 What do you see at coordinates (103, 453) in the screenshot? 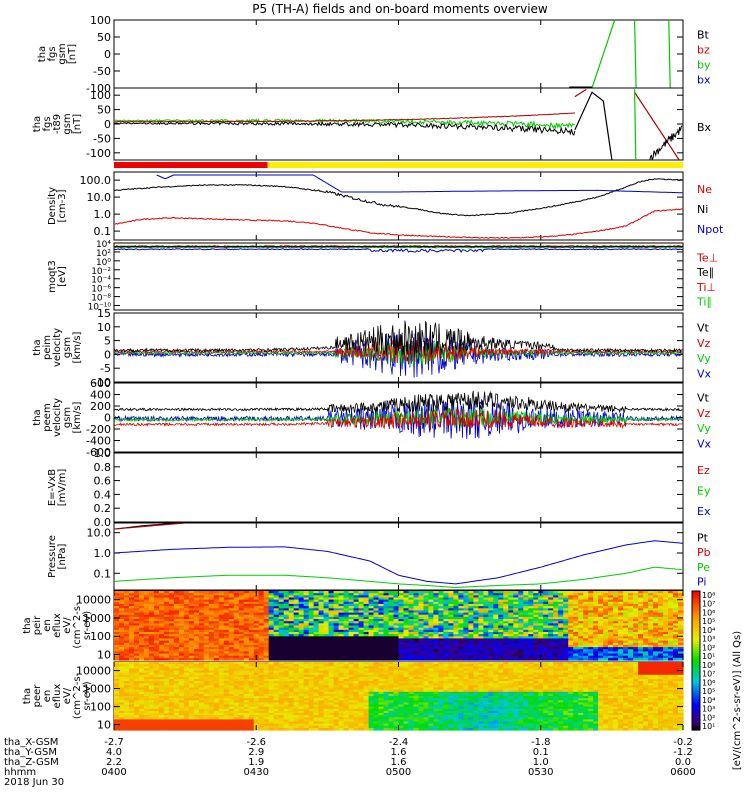
I see `y-tick-label: 1.0` at bounding box center [103, 453].